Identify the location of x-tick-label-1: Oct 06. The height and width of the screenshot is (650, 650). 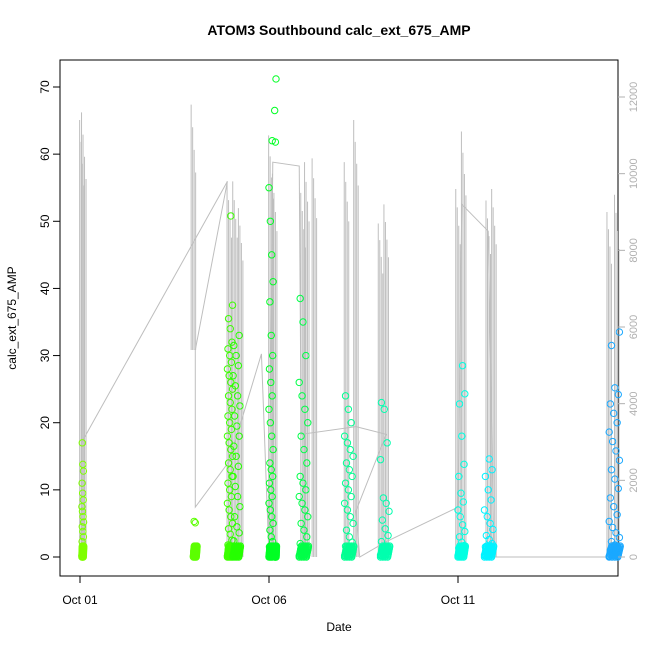
(269, 600).